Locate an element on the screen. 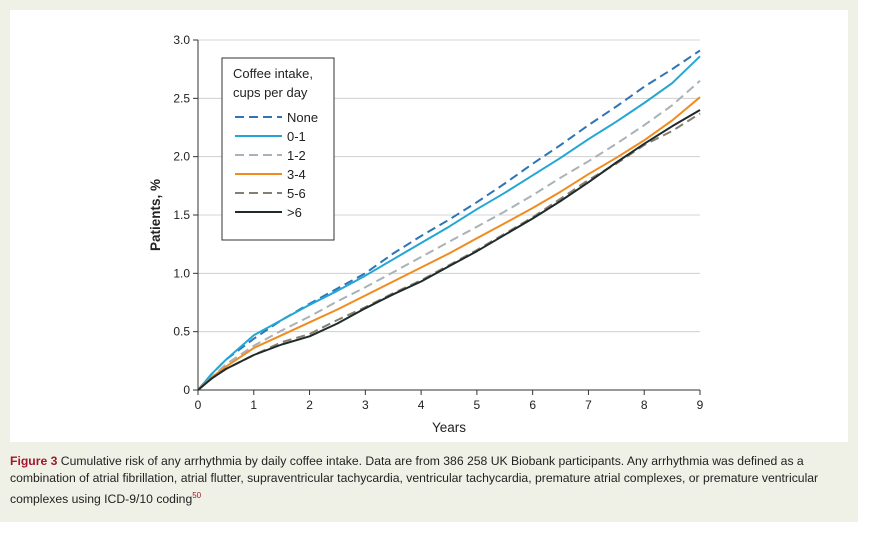 The height and width of the screenshot is (555, 875). x-tick-label: 4 is located at coordinates (421, 405).